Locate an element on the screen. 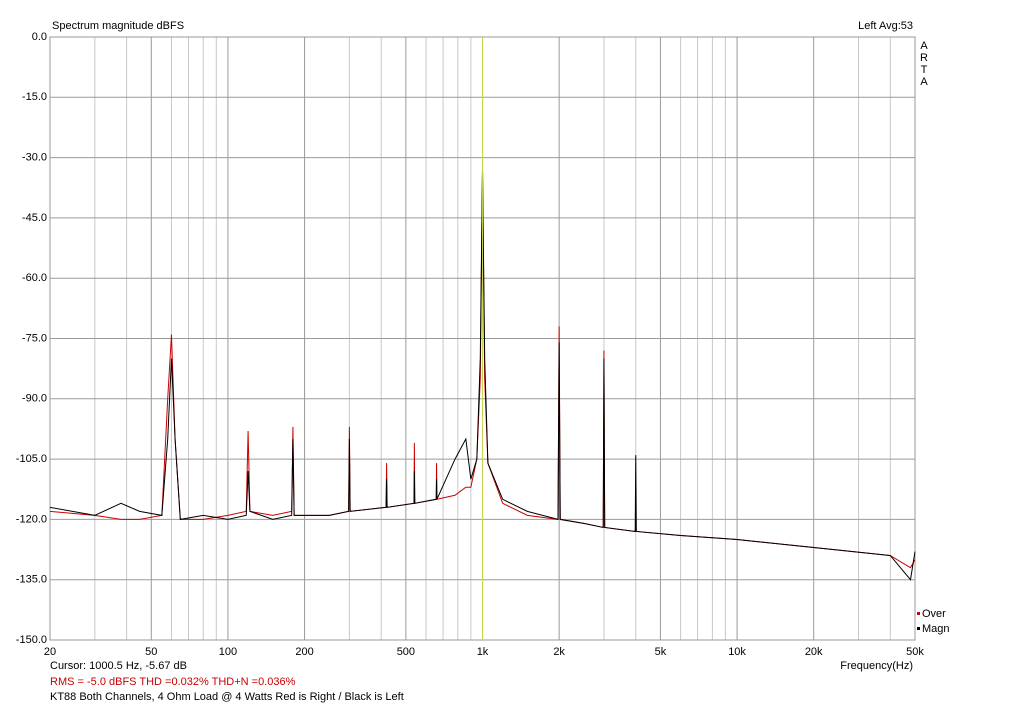 The image size is (1024, 710). x-tick-label: 1k is located at coordinates (483, 652).